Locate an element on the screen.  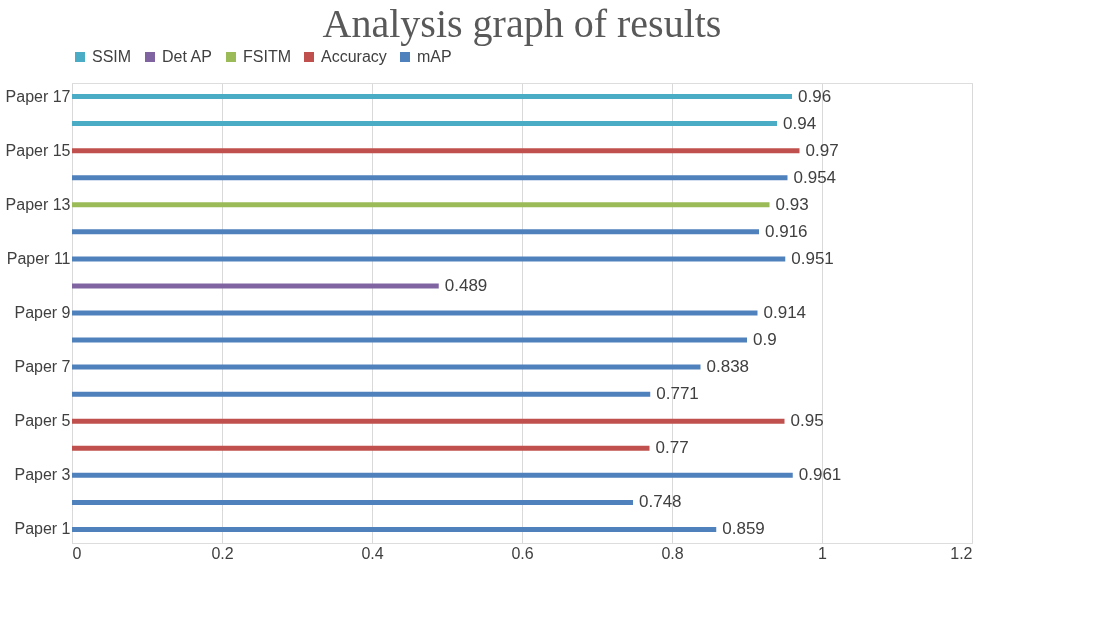
x-tick-label: 0.6 is located at coordinates (522, 553).